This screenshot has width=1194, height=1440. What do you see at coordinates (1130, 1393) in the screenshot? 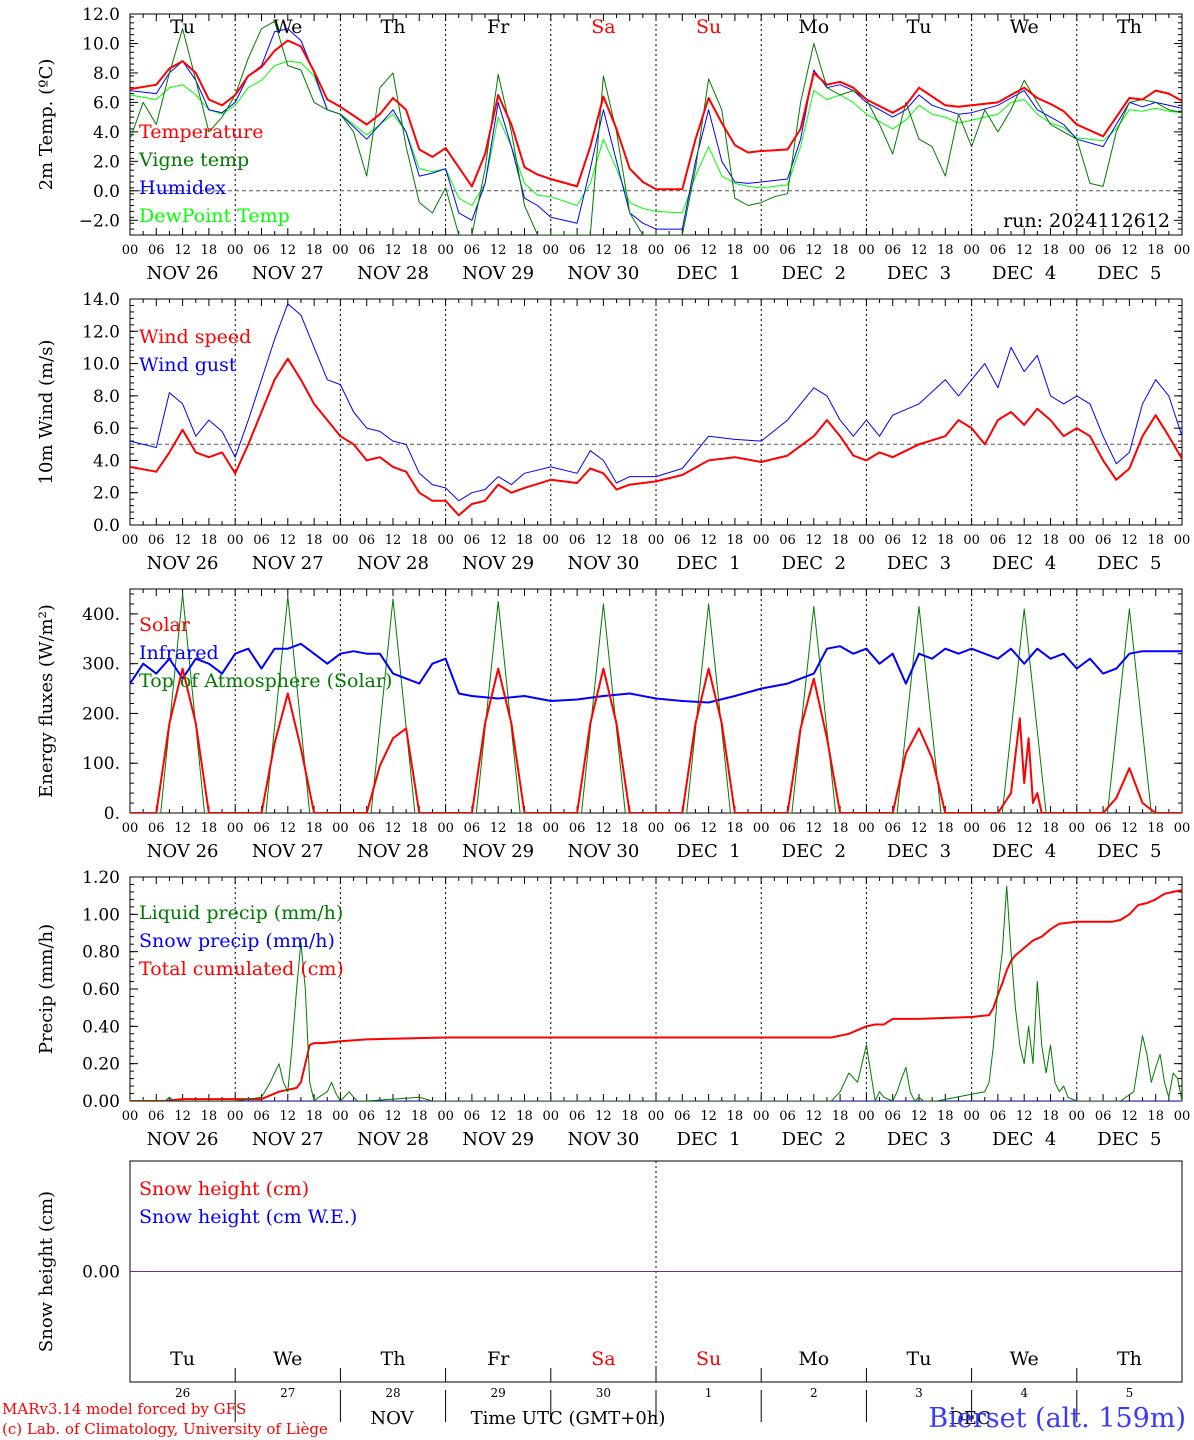
I see `day-number-label: 5` at bounding box center [1130, 1393].